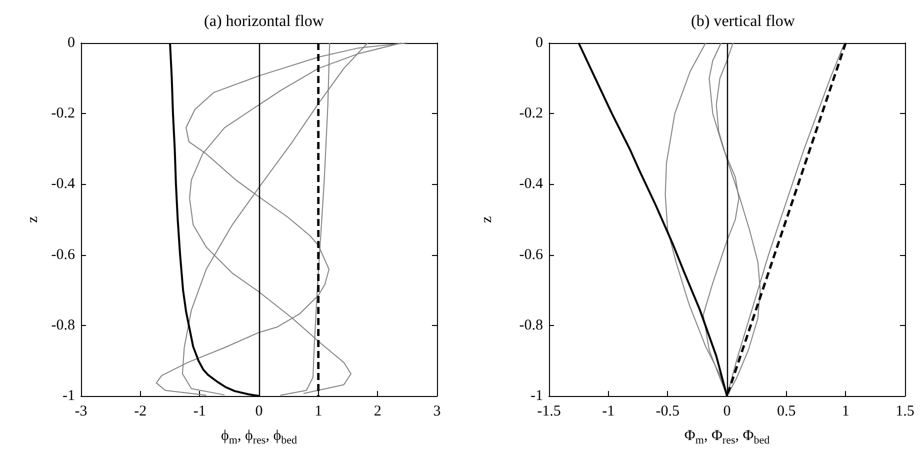 This screenshot has width=920, height=461. I want to click on x-tick-label: -2, so click(140, 412).